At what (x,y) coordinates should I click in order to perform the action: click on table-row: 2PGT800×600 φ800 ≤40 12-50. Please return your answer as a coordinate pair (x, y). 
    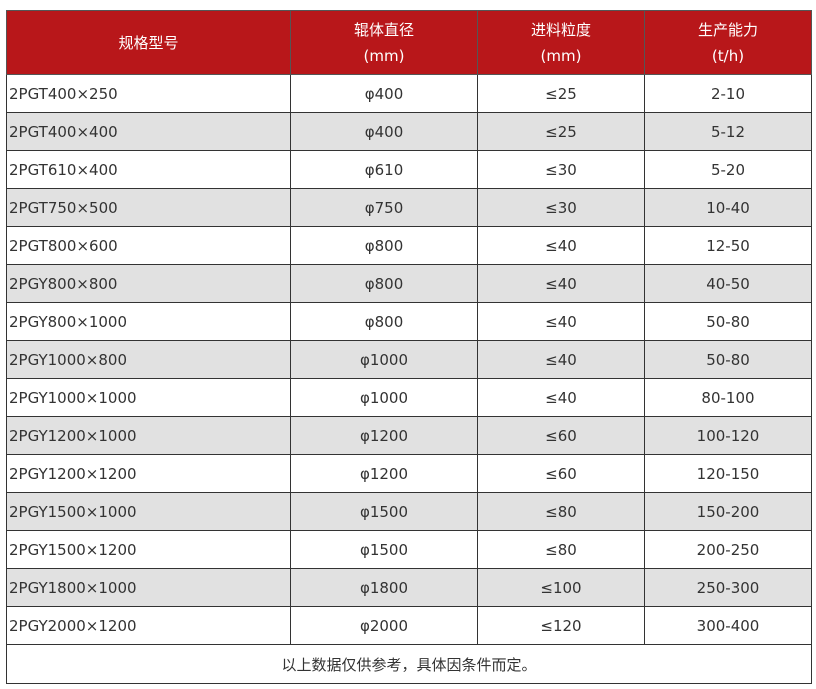
    Looking at the image, I should click on (409, 245).